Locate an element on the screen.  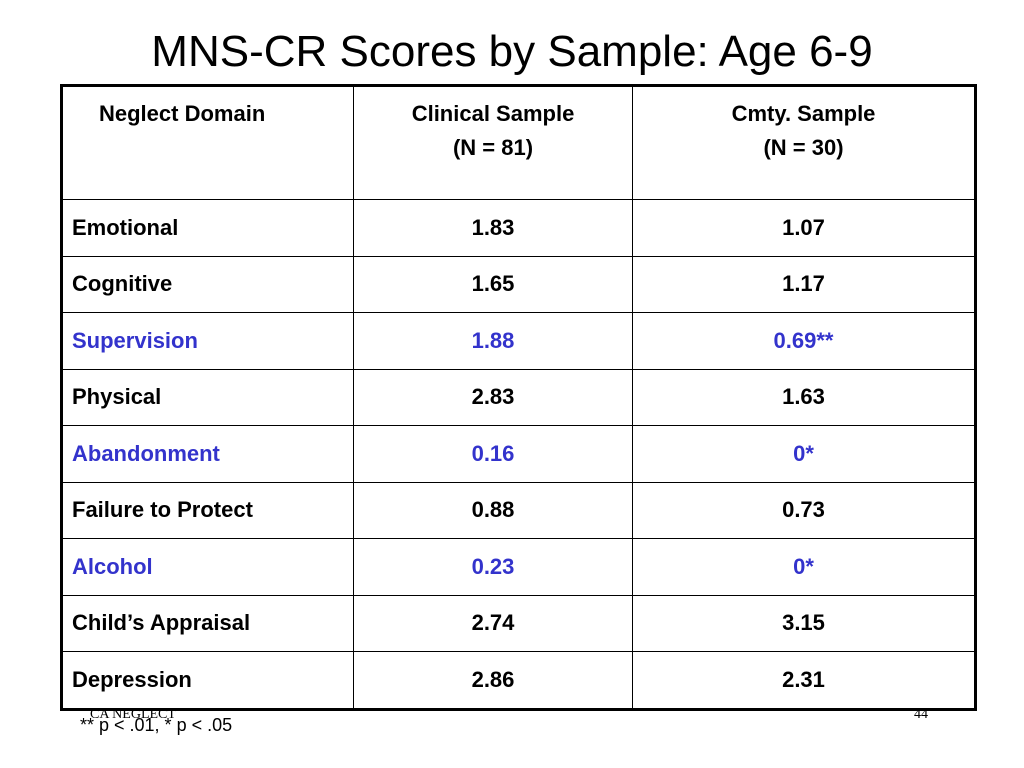
row-domain: Abandonment is located at coordinates (207, 454).